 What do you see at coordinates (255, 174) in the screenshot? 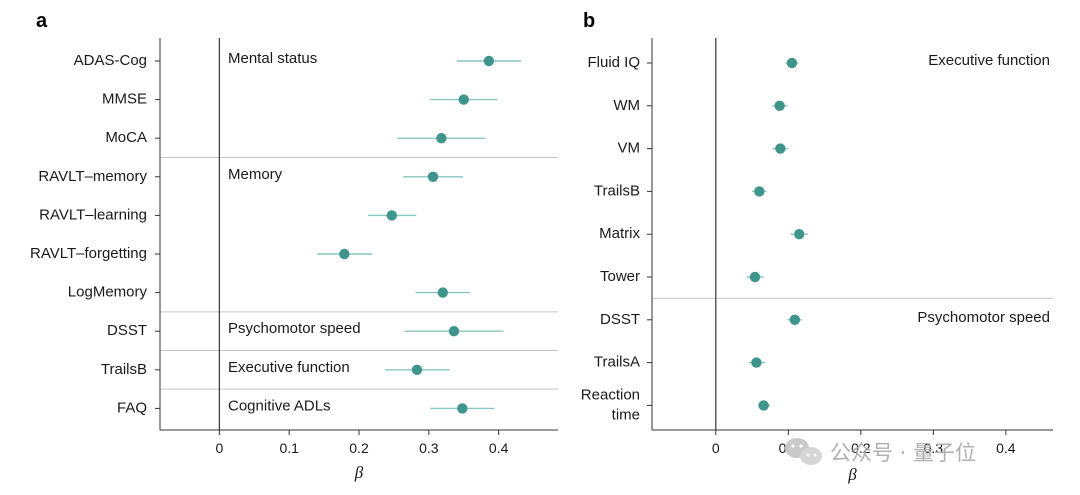
I see `group-label: Memory` at bounding box center [255, 174].